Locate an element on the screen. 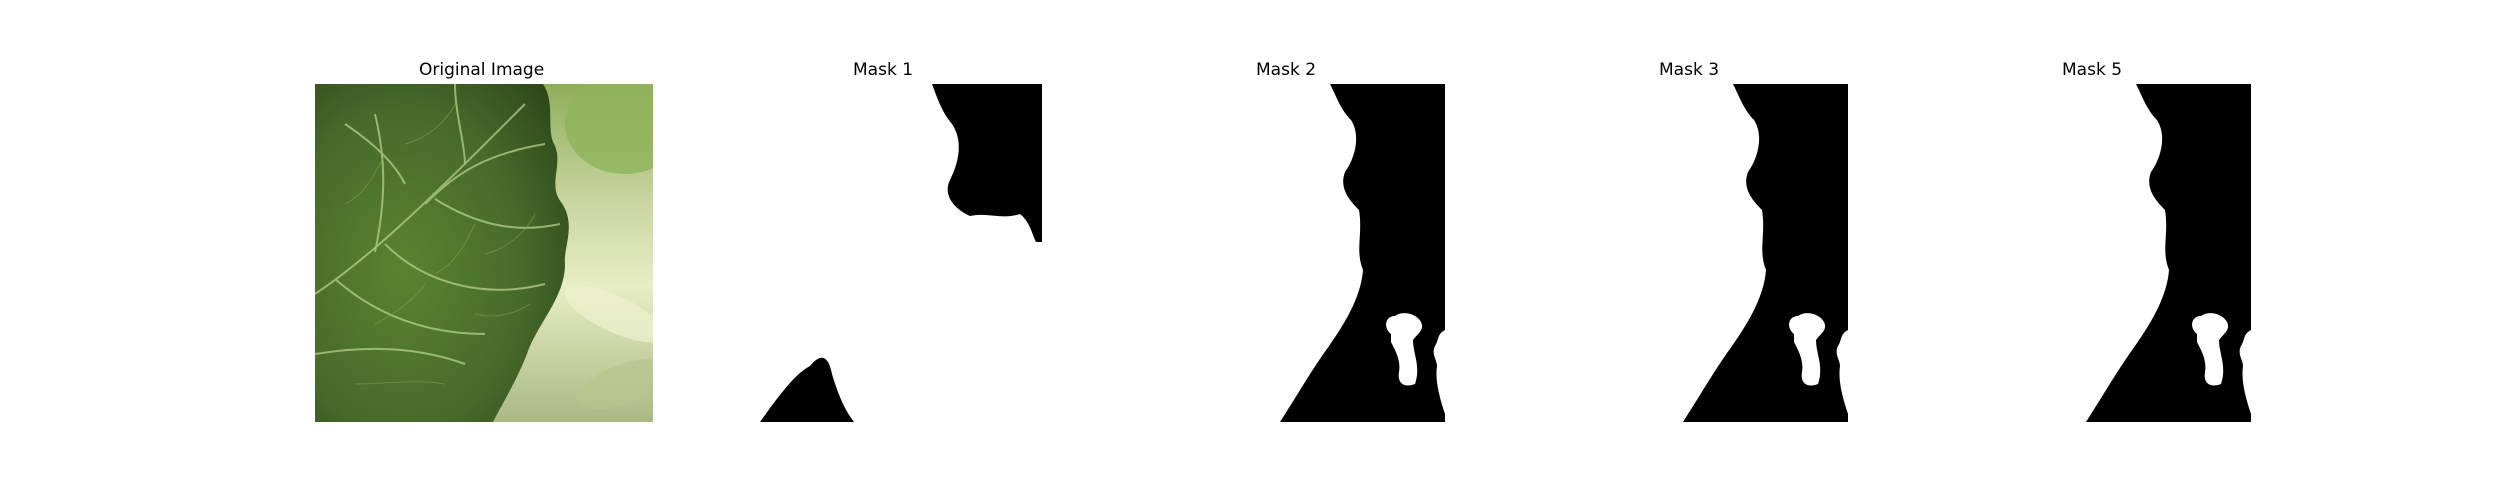  mask-3-image is located at coordinates (1695, 253).